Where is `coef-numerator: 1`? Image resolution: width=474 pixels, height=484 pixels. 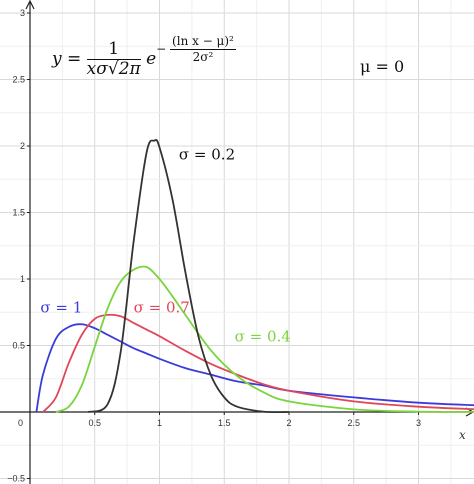 coef-numerator: 1 is located at coordinates (113, 50).